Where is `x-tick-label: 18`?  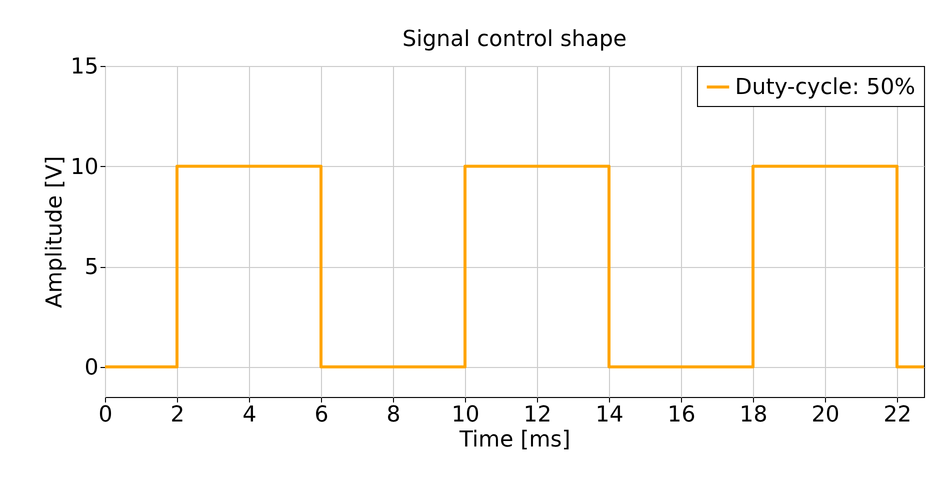
x-tick-label: 18 is located at coordinates (754, 415).